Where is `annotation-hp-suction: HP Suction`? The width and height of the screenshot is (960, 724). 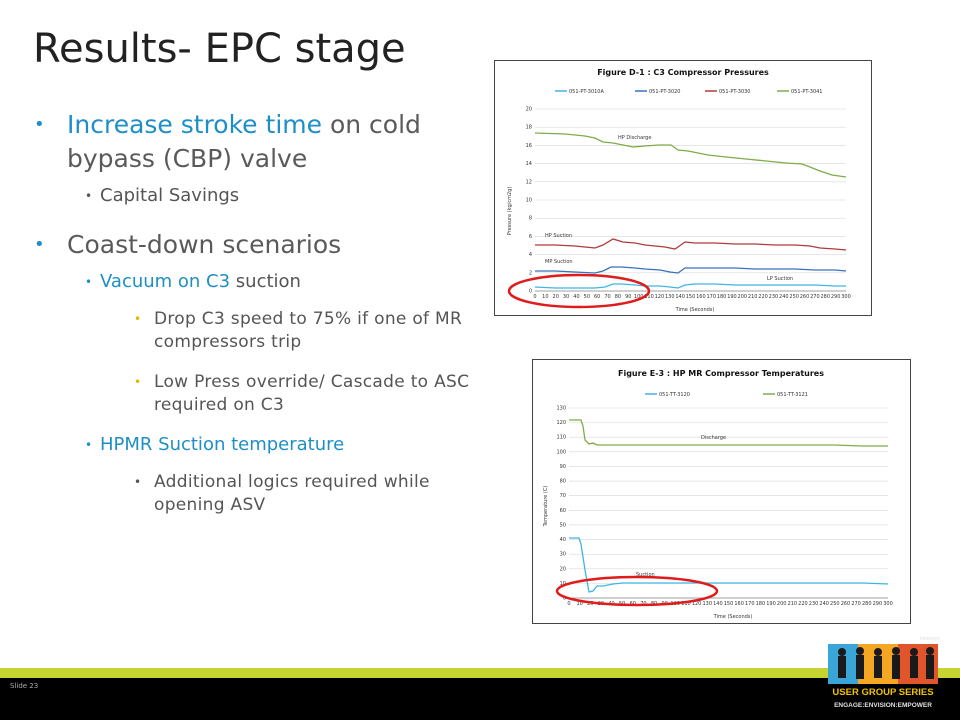 annotation-hp-suction: HP Suction is located at coordinates (558, 236).